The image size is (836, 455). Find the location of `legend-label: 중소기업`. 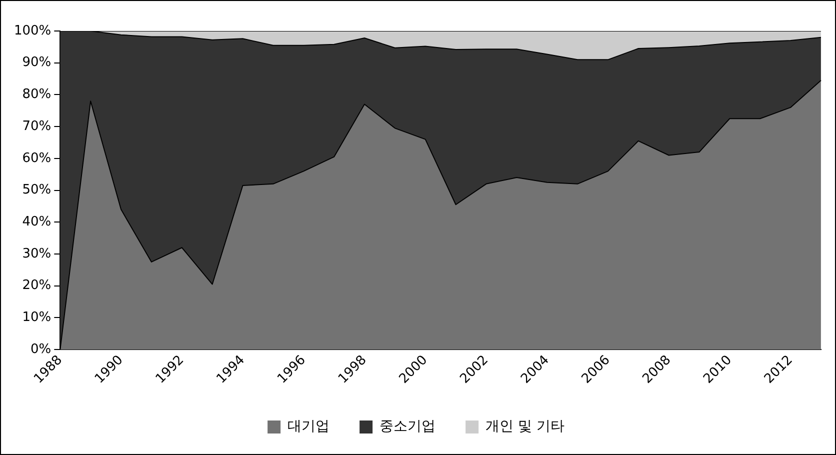

legend-label: 중소기업 is located at coordinates (408, 426).